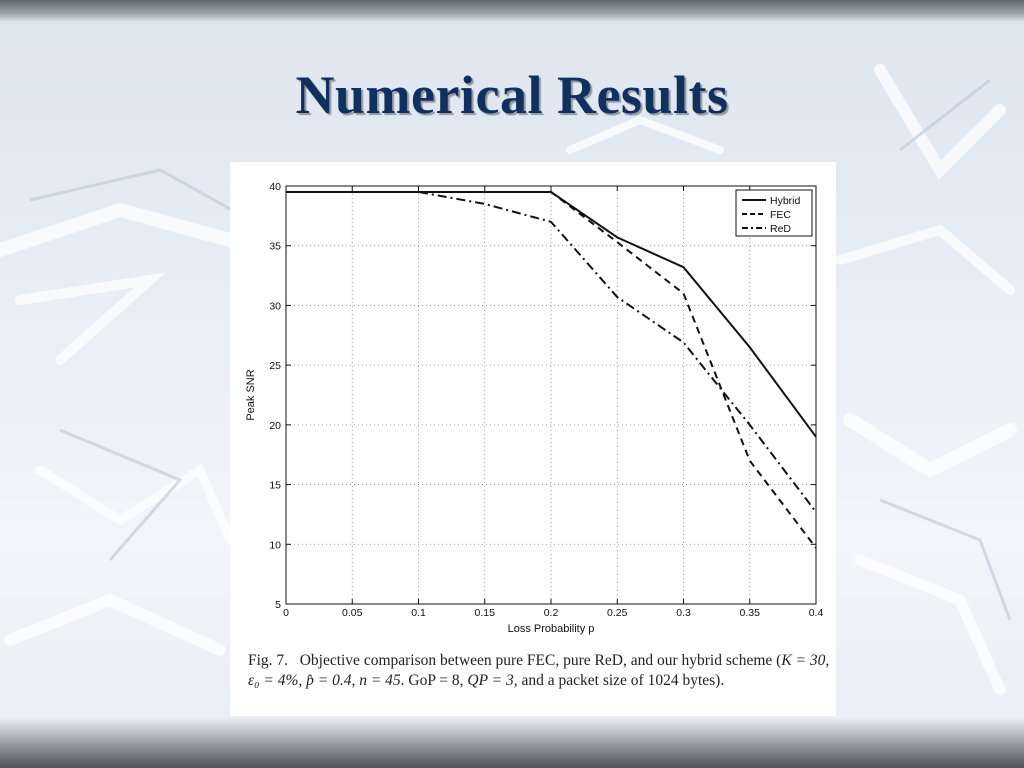 This screenshot has width=1024, height=768. I want to click on caption-text-3: , and a packet size of 1024 bytes)., so click(619, 680).